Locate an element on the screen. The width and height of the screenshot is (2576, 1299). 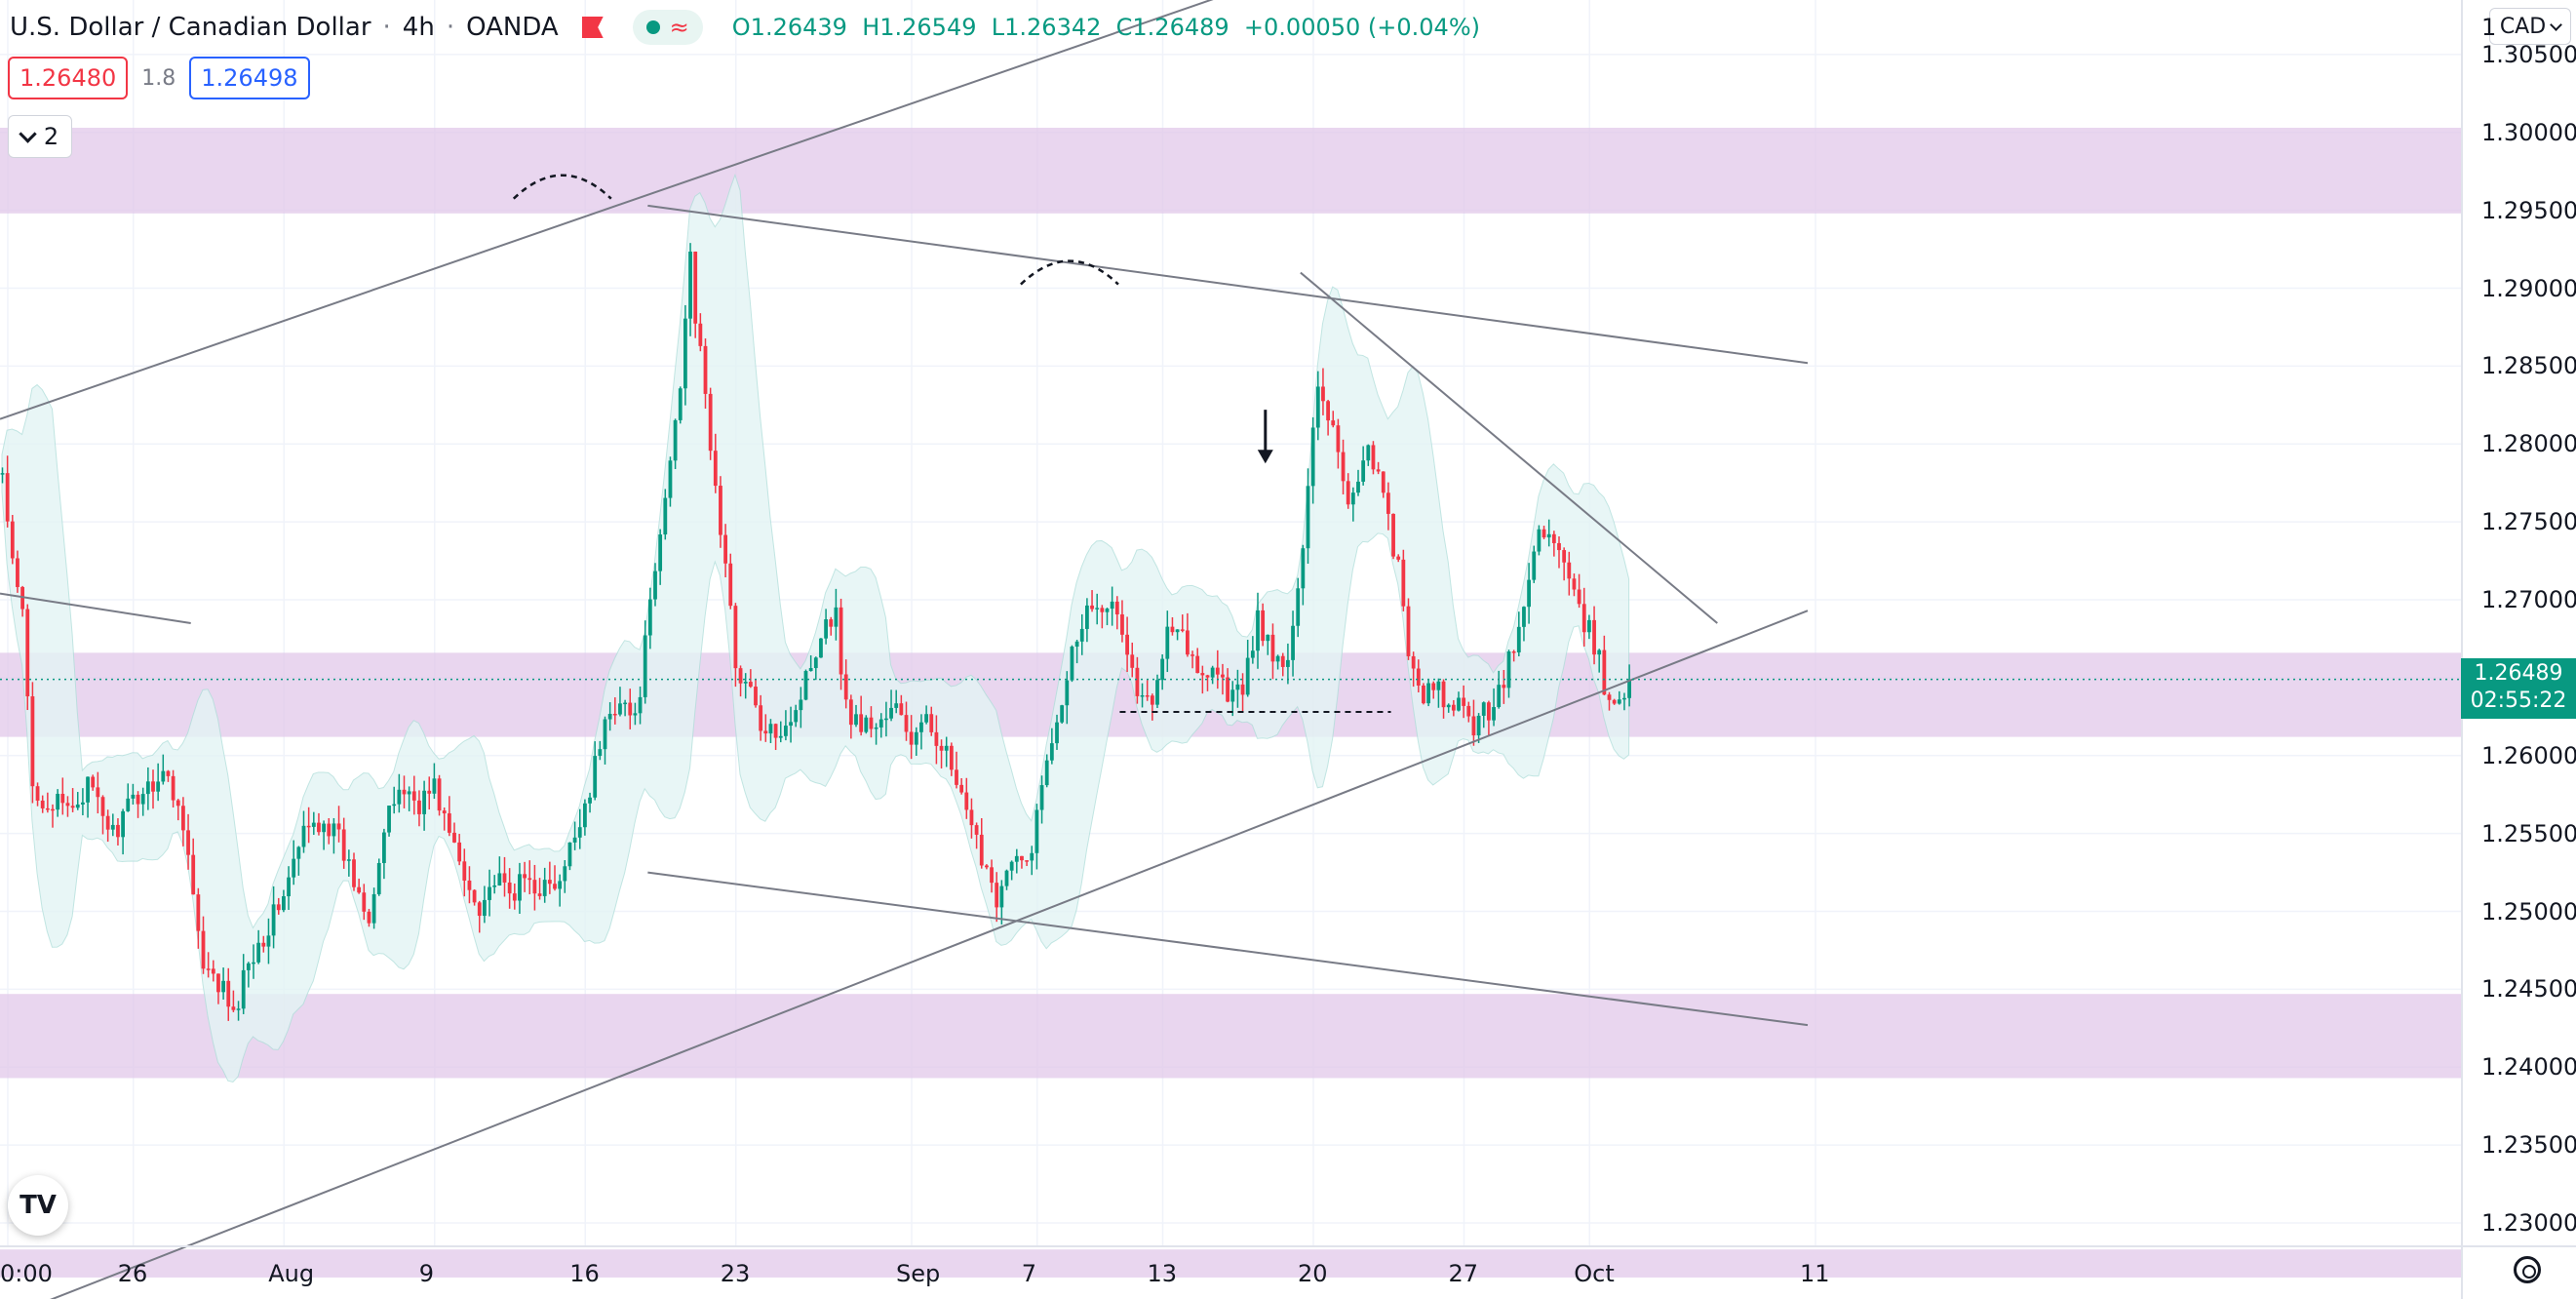
low-value: 1.26342 is located at coordinates (1053, 27).